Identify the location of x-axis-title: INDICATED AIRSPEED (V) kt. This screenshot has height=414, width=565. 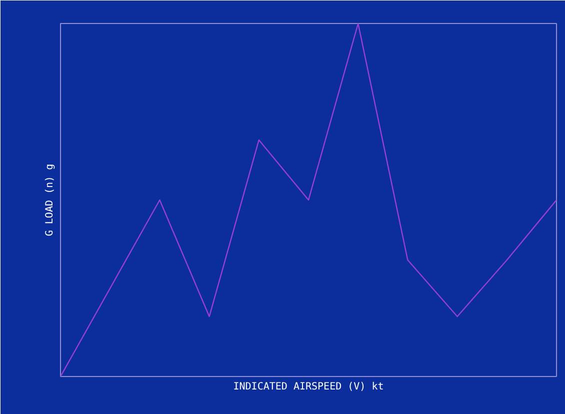
(308, 387).